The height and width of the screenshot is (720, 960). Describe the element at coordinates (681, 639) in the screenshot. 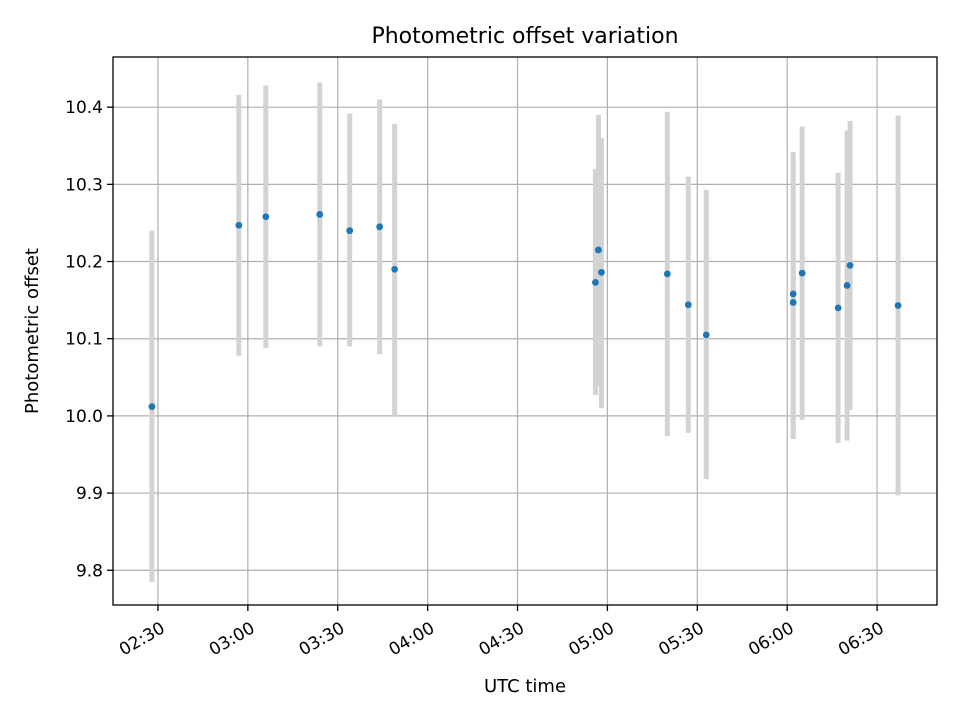

I see `x-tick-label: 05:30` at that location.